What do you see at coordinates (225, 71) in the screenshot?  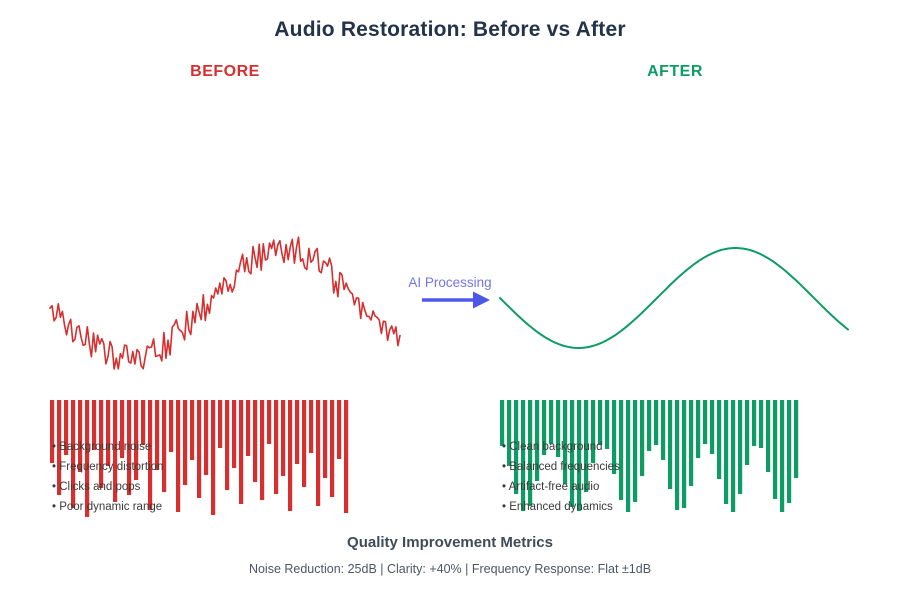 I see `before-label: BEFORE` at bounding box center [225, 71].